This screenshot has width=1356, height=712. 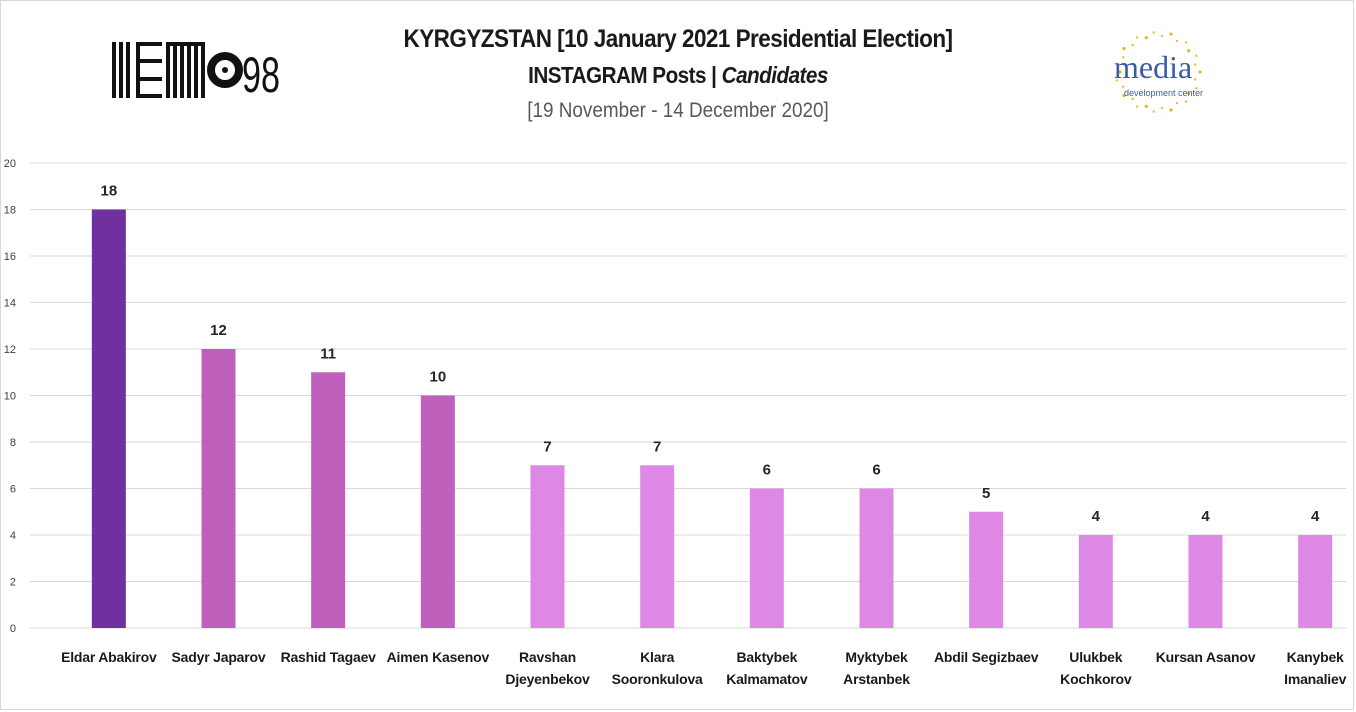 I want to click on x-tick-label: Aimen Kasenov, so click(x=438, y=657).